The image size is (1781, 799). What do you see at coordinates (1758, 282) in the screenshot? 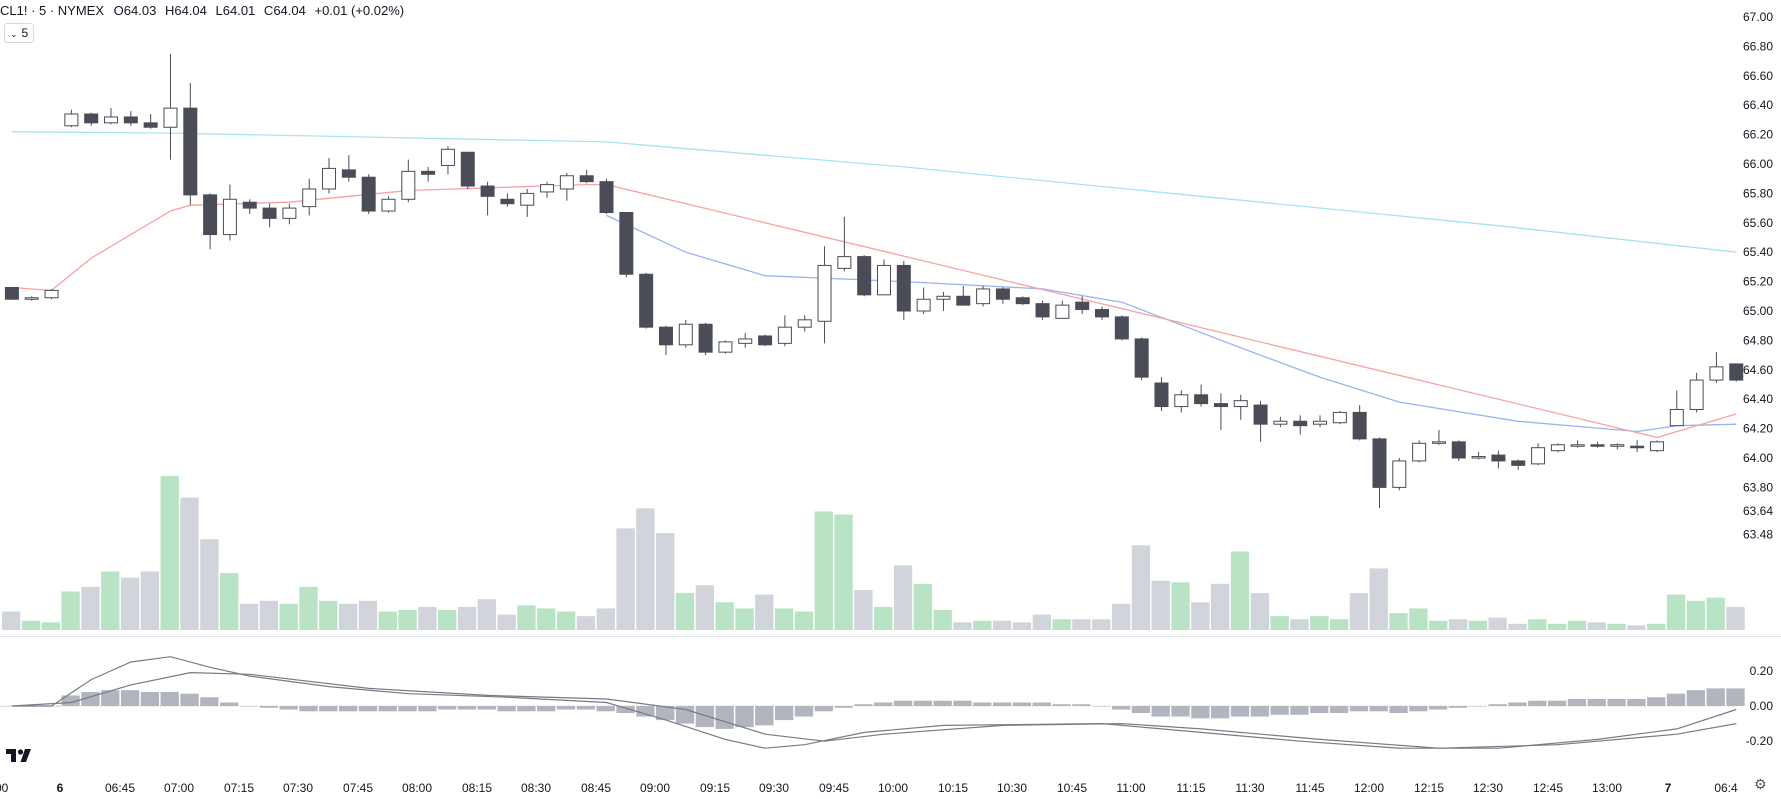
I see `price-axis-label: 65.20` at bounding box center [1758, 282].